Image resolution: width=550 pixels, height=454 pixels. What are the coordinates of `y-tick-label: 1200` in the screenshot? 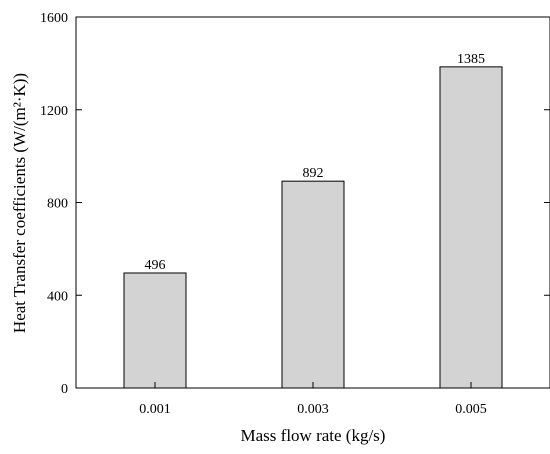 It's located at (54, 111).